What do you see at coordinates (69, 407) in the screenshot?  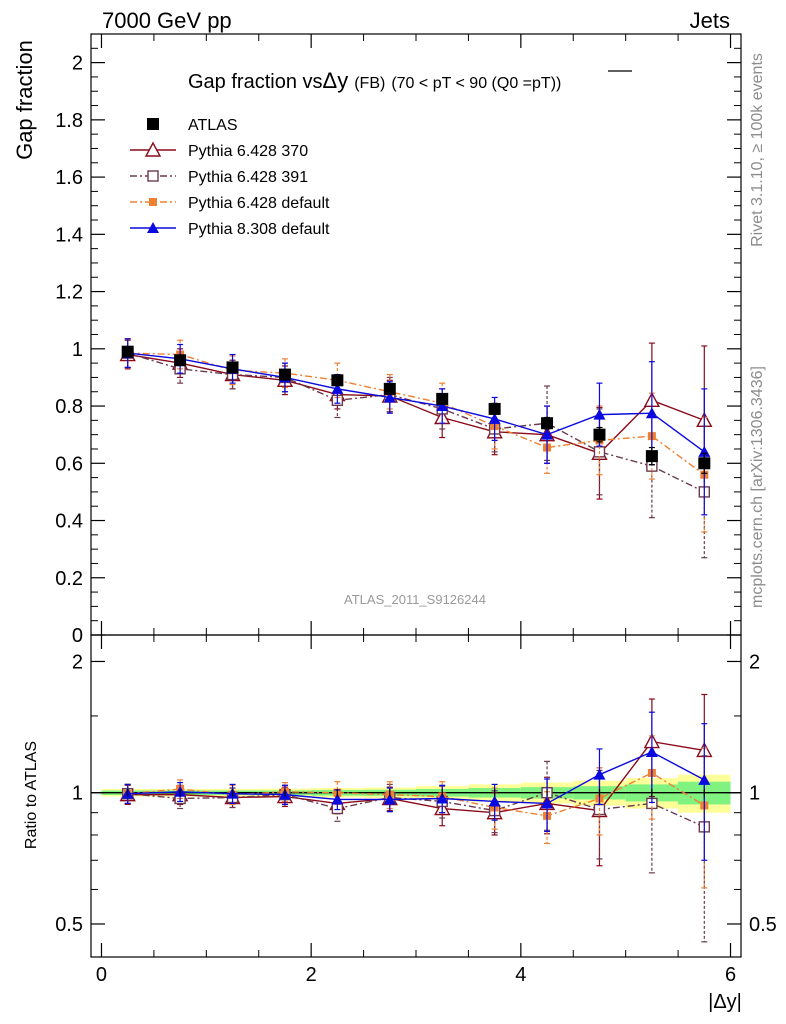 I see `main-ytick-label: 0.8` at bounding box center [69, 407].